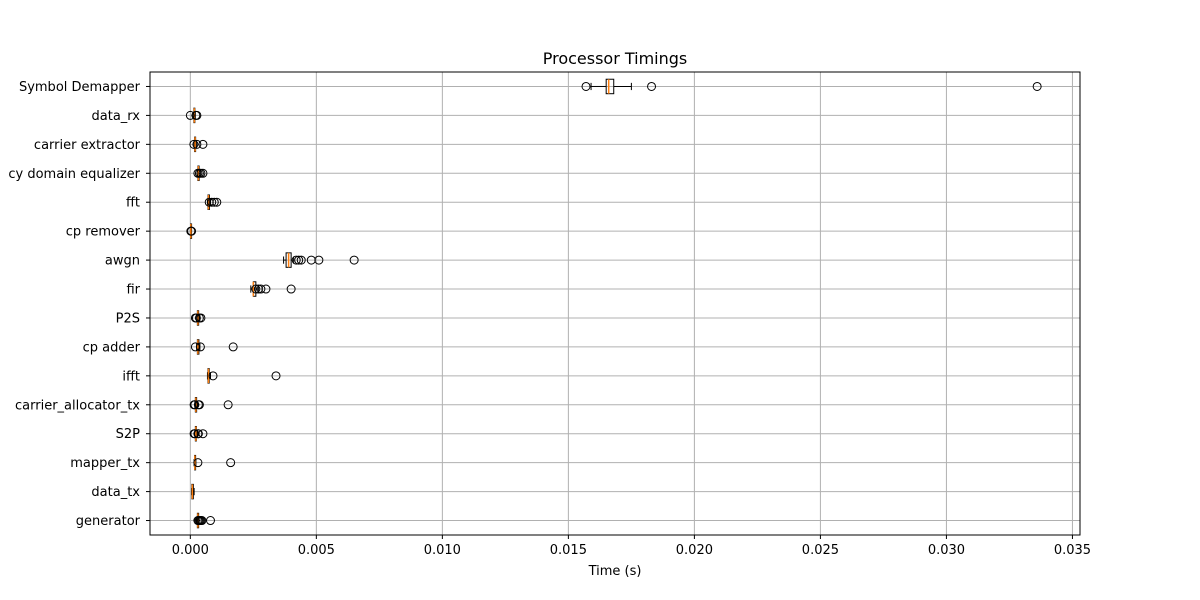 The width and height of the screenshot is (1200, 600). I want to click on y-tick-label: carrier extractor, so click(87, 145).